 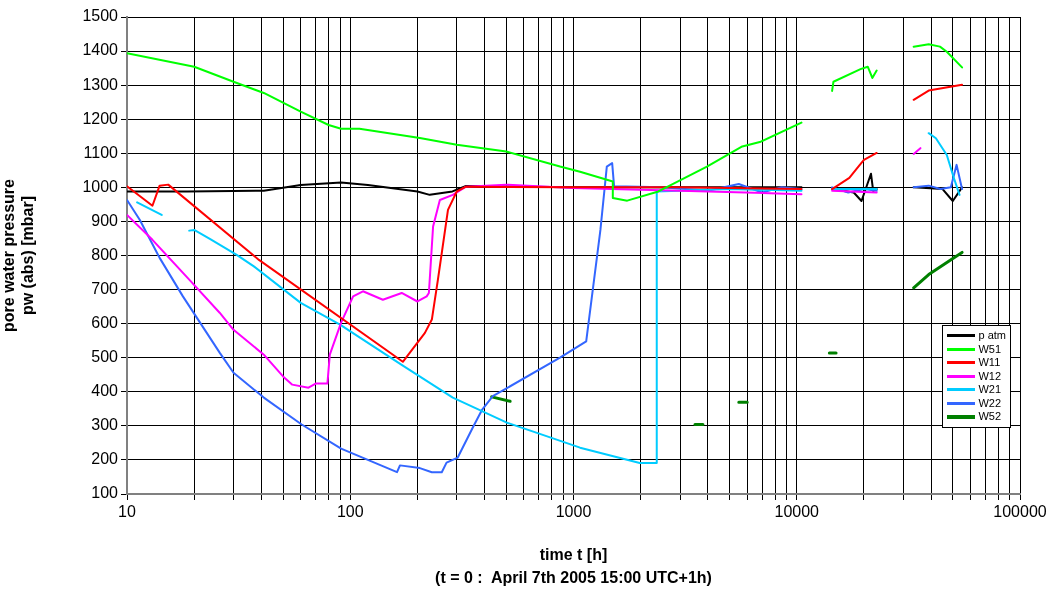 What do you see at coordinates (105, 425) in the screenshot?
I see `y-tick-label: 300` at bounding box center [105, 425].